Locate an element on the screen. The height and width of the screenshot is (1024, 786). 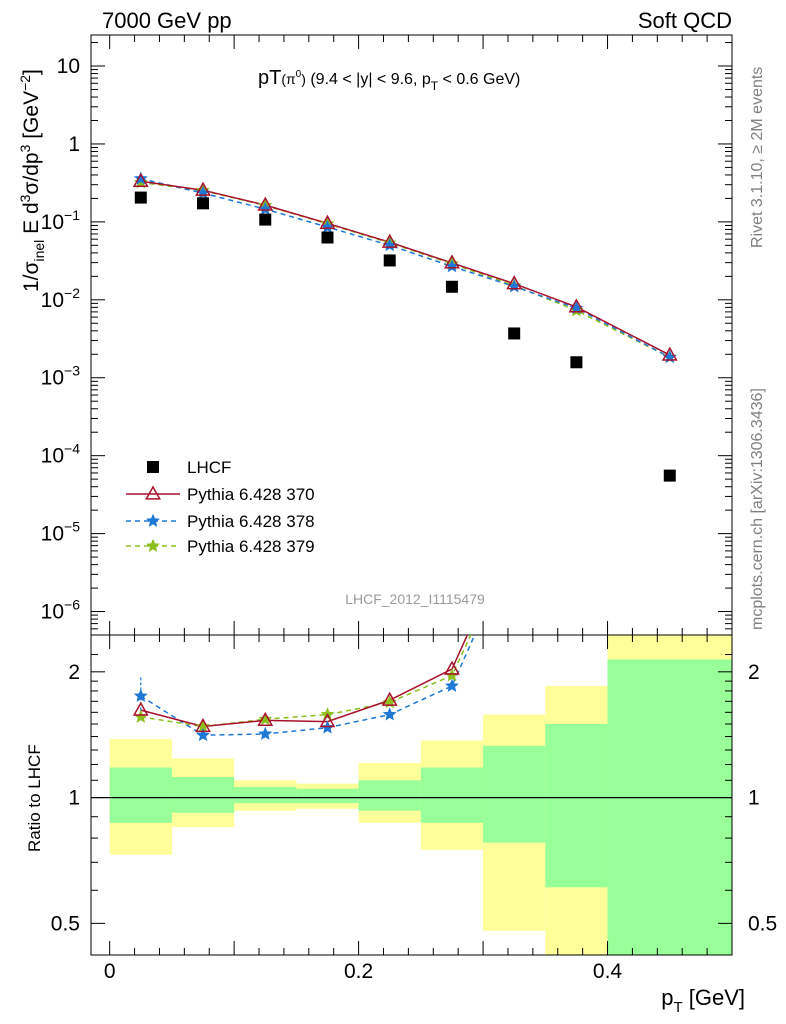
analysis-id-label: LHCF_2012_I1115479 is located at coordinates (415, 599).